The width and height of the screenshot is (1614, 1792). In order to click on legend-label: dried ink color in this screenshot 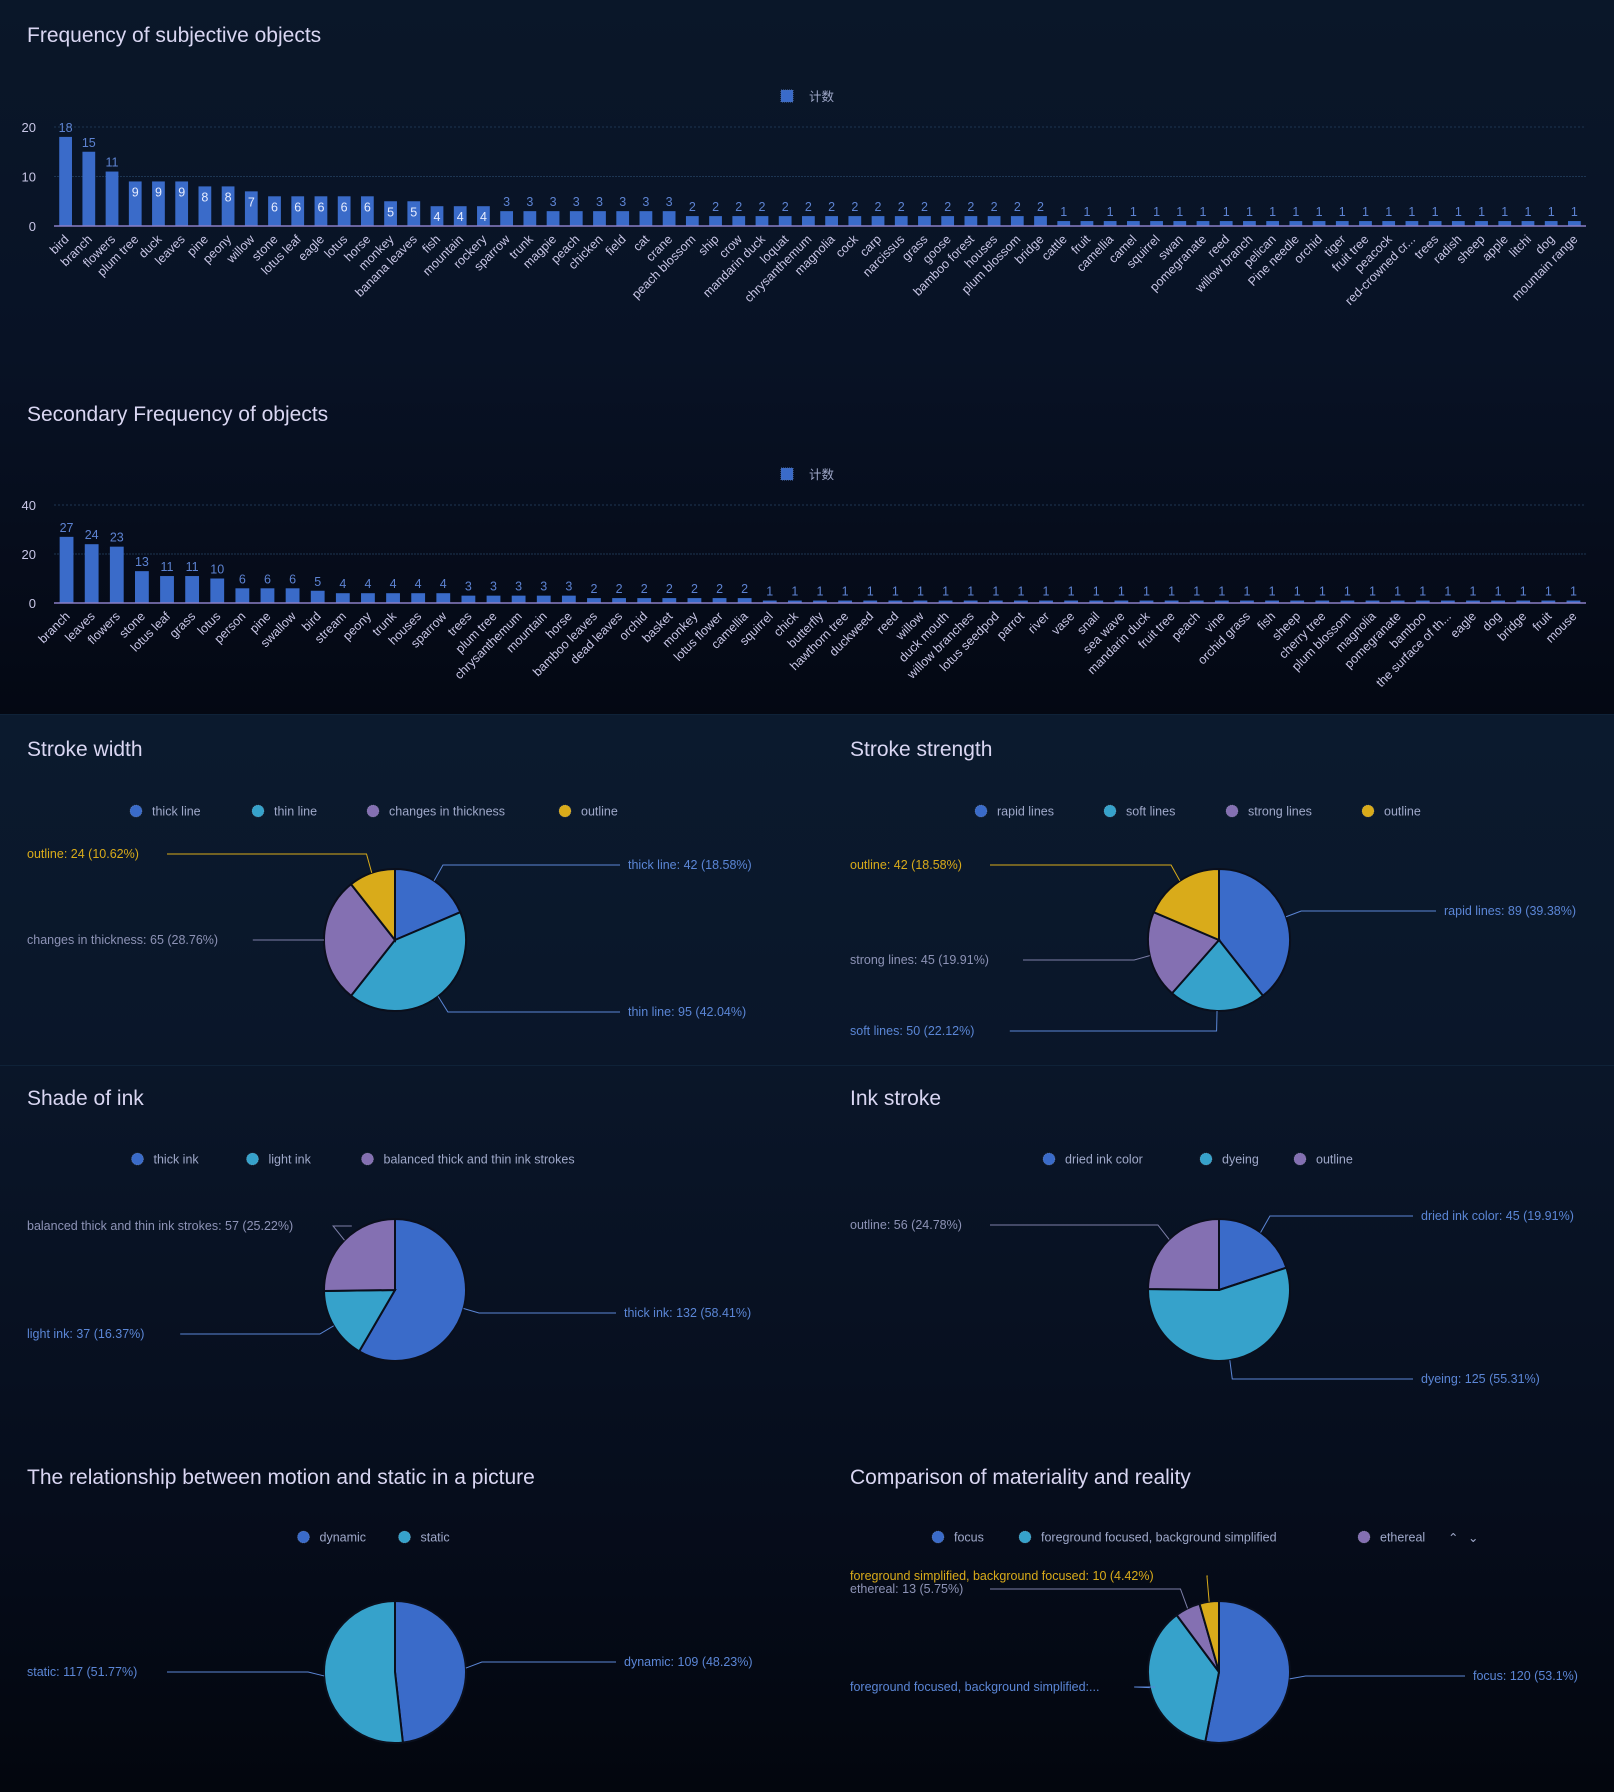, I will do `click(1104, 1160)`.